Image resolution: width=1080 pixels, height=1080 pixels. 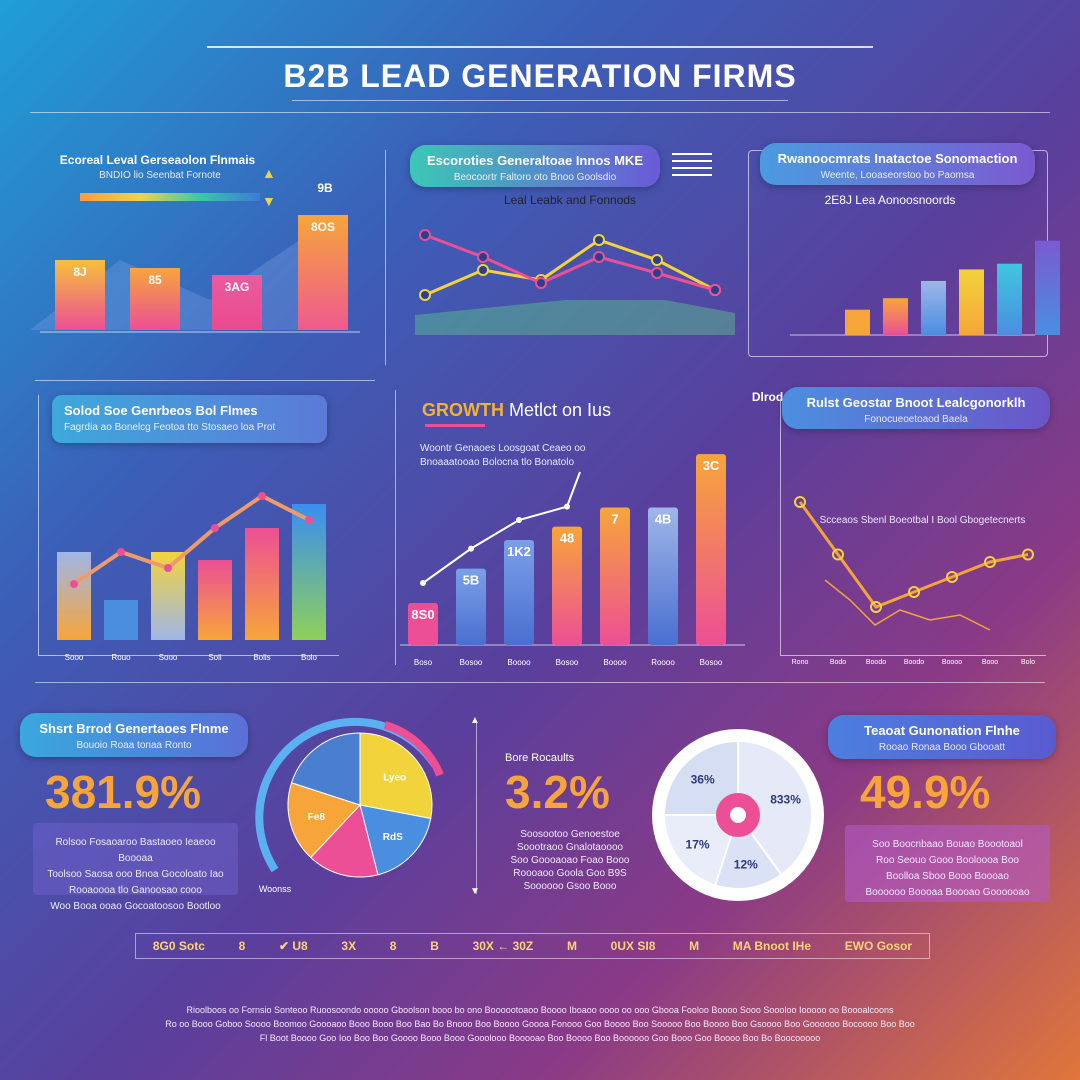 I want to click on kpi2-title: Bore Rocaults, so click(x=540, y=758).